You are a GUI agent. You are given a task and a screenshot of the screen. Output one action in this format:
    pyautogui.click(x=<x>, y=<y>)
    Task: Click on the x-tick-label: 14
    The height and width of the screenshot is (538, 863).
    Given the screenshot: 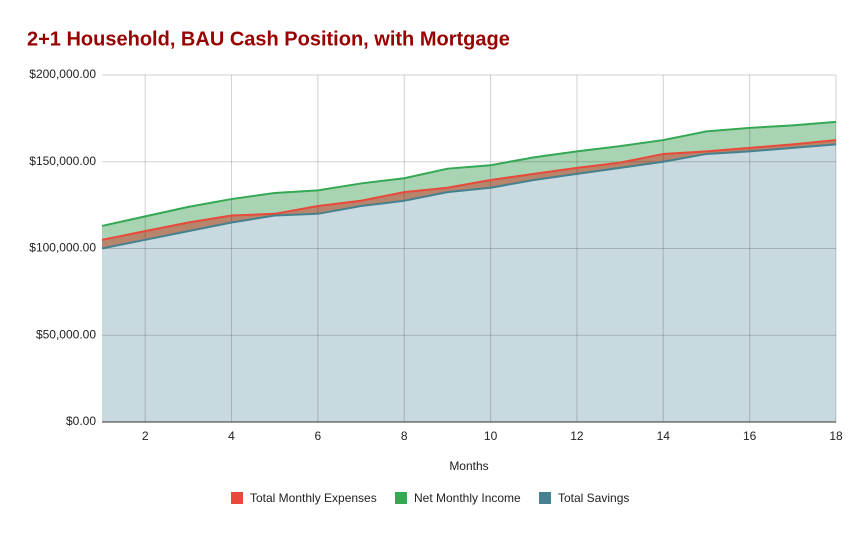 What is the action you would take?
    pyautogui.click(x=664, y=436)
    